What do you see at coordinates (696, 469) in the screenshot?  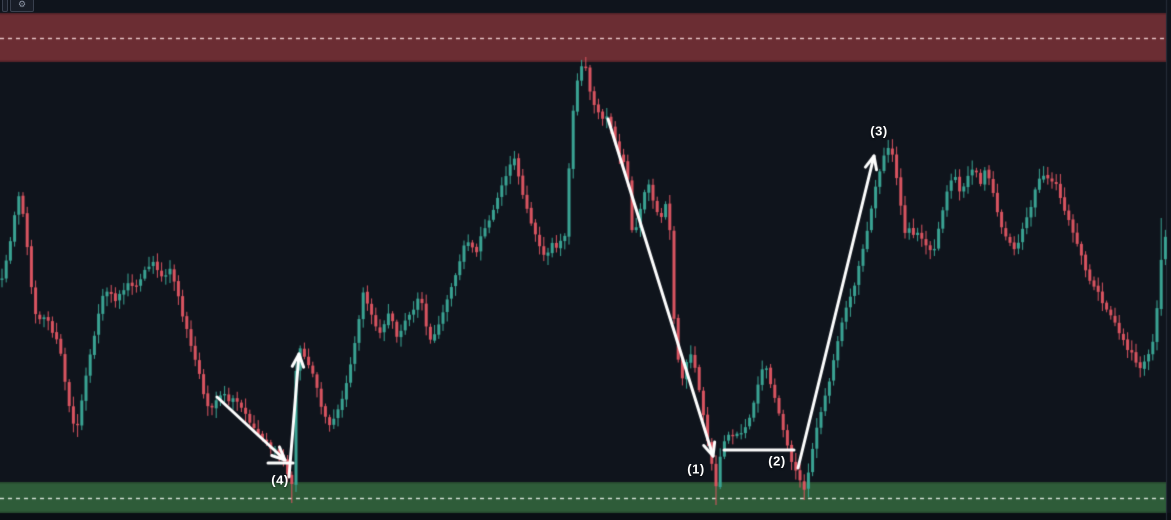 I see `wave-label: (1)` at bounding box center [696, 469].